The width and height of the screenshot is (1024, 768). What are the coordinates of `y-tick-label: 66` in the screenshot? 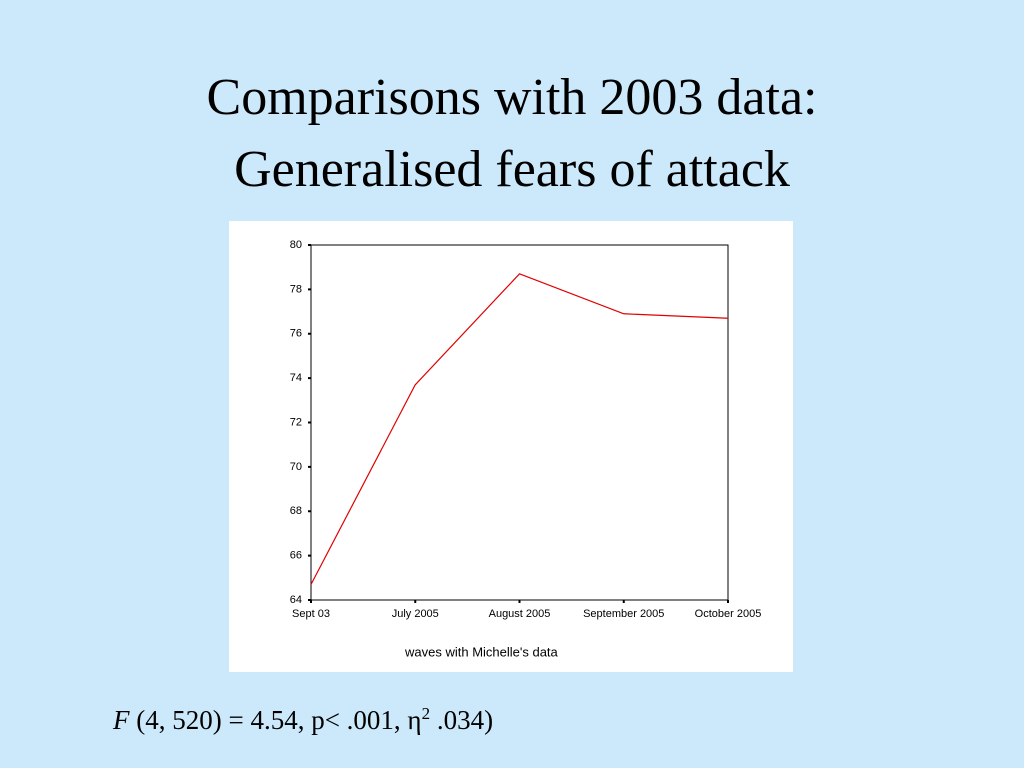 It's located at (296, 556).